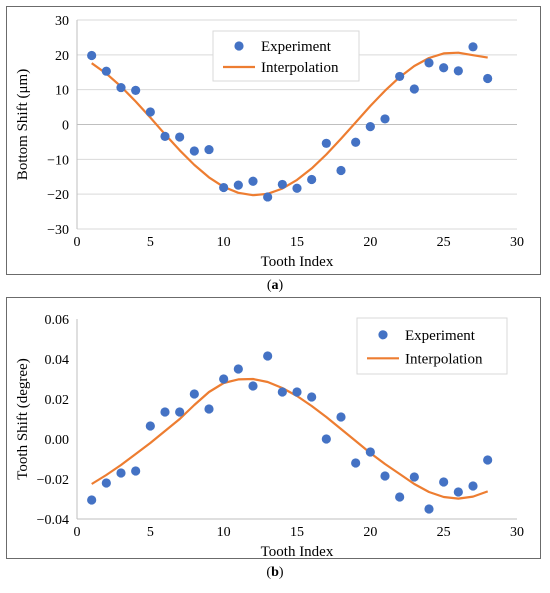 Image resolution: width=550 pixels, height=593 pixels. I want to click on caption-a-suffix: ), so click(281, 285).